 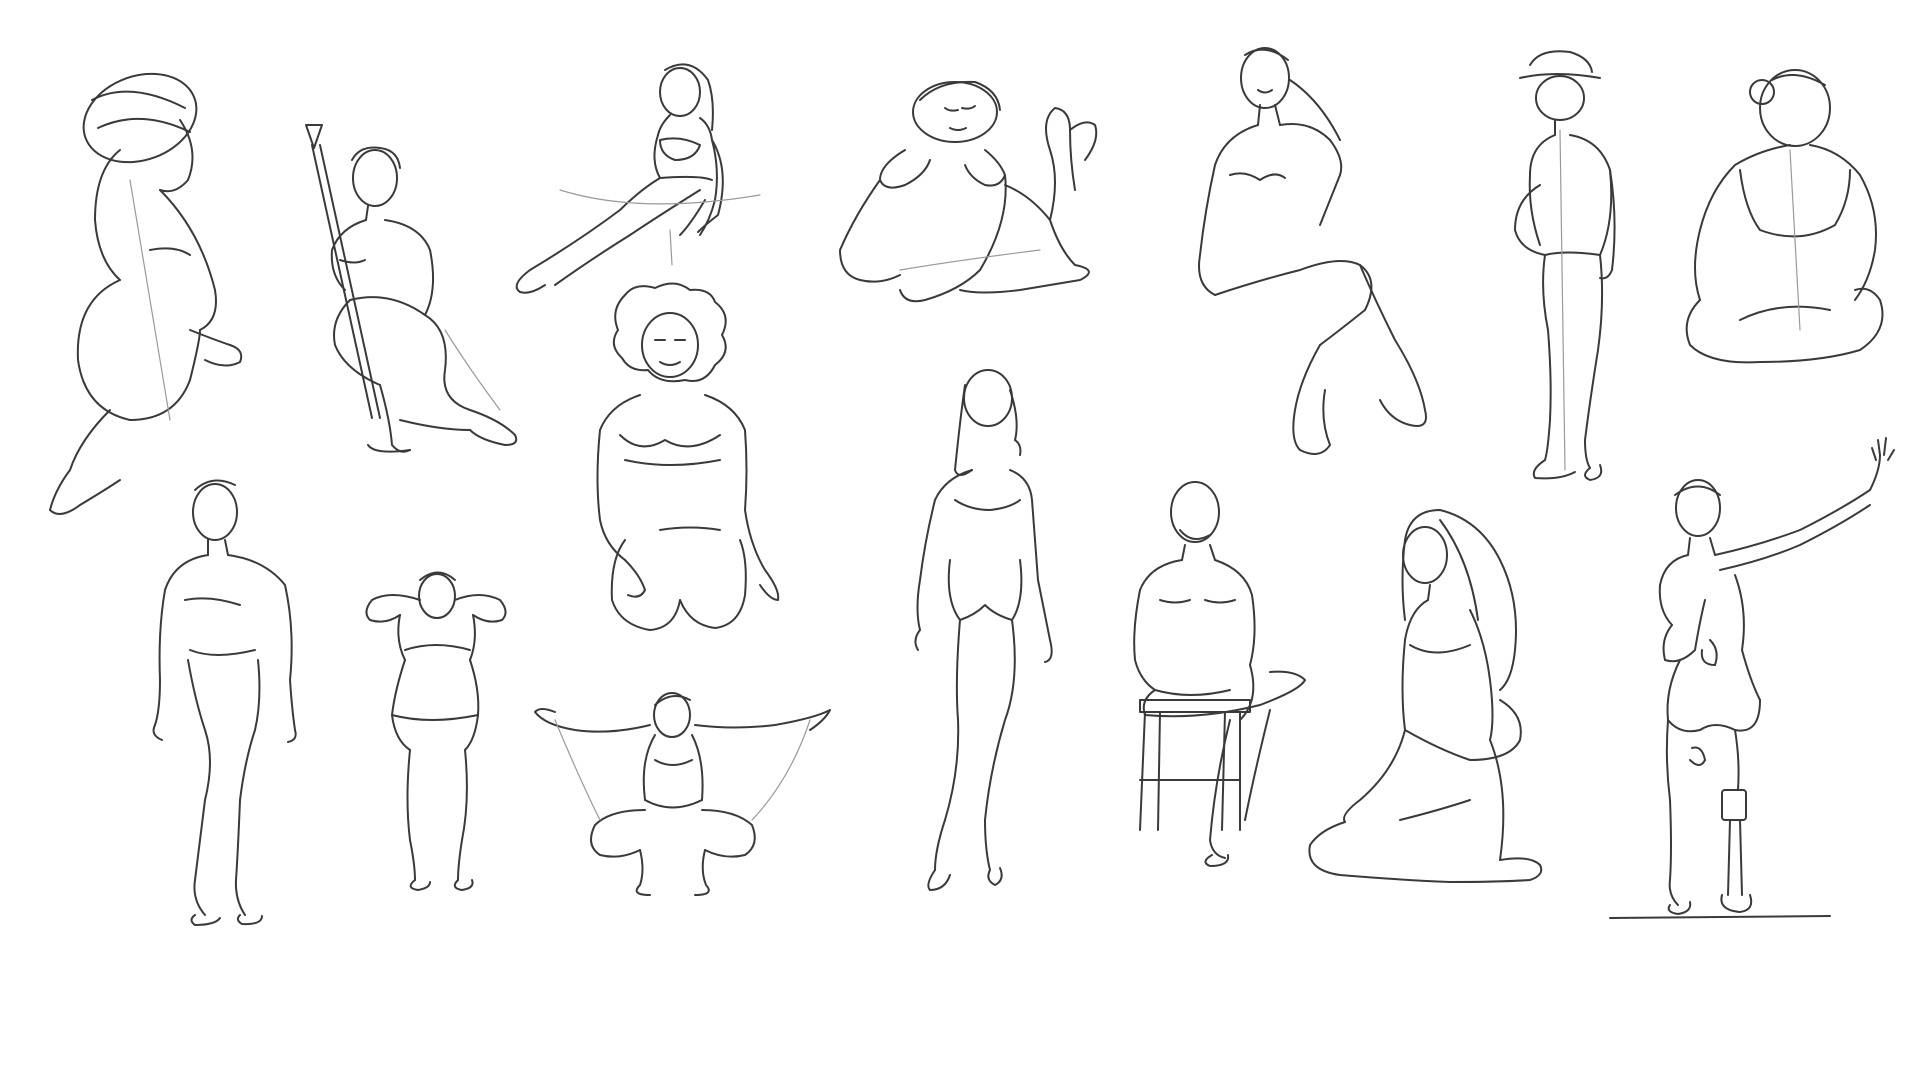 I want to click on figure-standing-male, so click(x=224, y=702).